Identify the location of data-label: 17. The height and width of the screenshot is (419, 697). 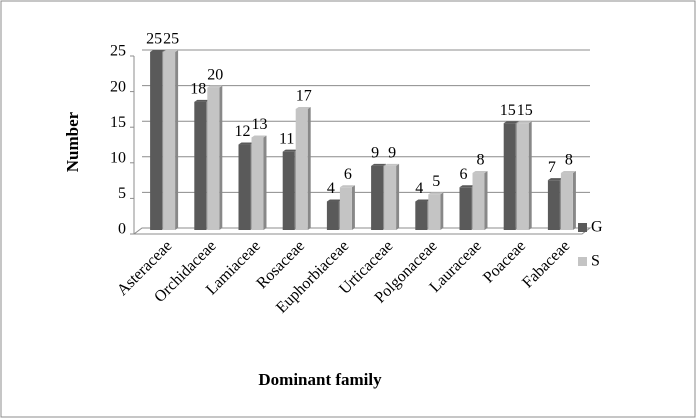
(304, 96).